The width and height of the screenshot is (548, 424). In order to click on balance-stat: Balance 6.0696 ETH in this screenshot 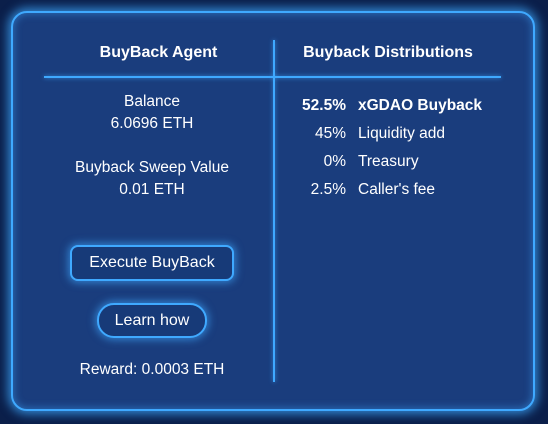, I will do `click(152, 113)`.